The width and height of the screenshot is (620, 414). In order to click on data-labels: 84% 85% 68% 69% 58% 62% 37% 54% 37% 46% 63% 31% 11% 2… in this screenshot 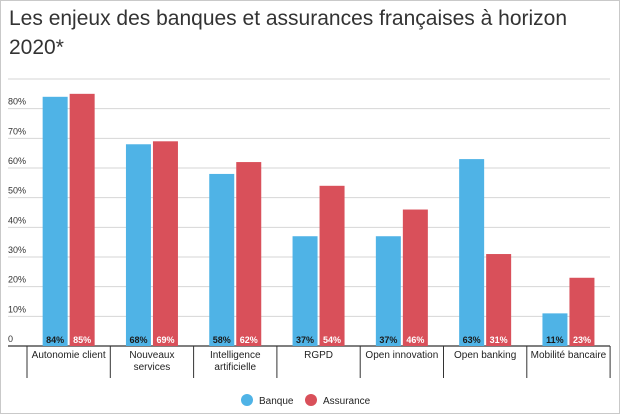, I will do `click(318, 340)`.